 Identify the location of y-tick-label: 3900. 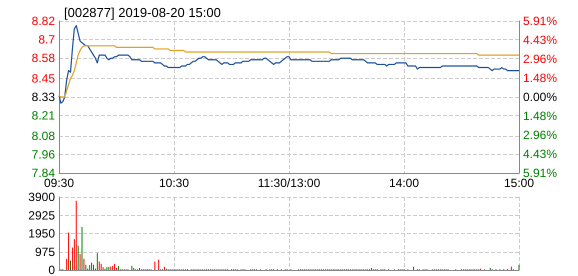
(42, 197).